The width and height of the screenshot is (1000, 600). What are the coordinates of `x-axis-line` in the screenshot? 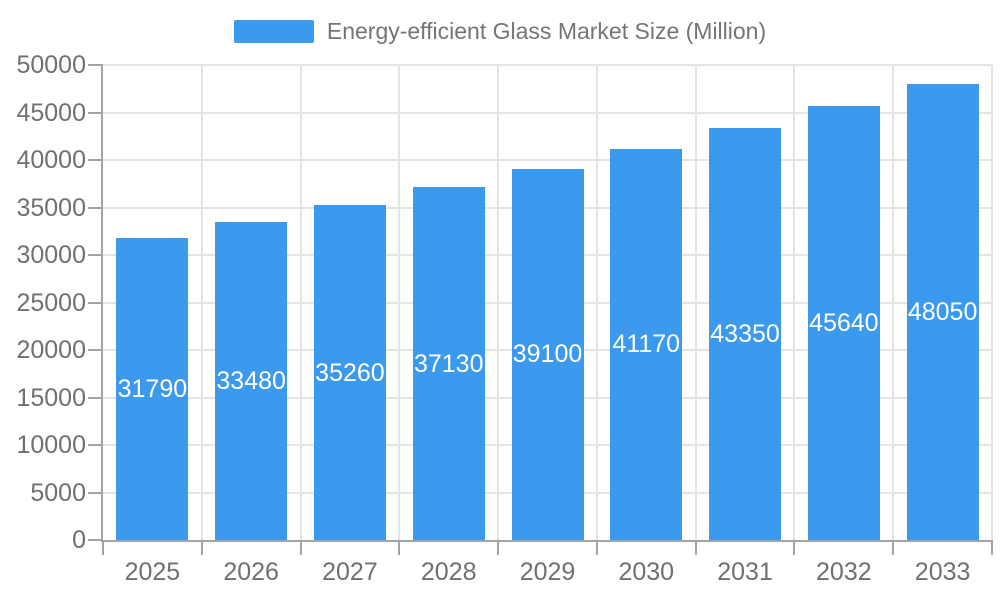 It's located at (546, 541).